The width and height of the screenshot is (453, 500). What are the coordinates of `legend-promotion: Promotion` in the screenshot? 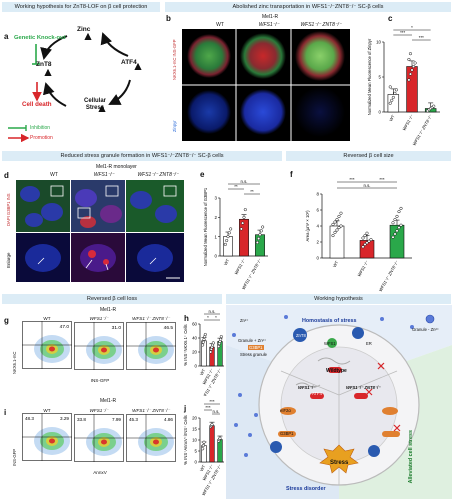 It's located at (41, 138).